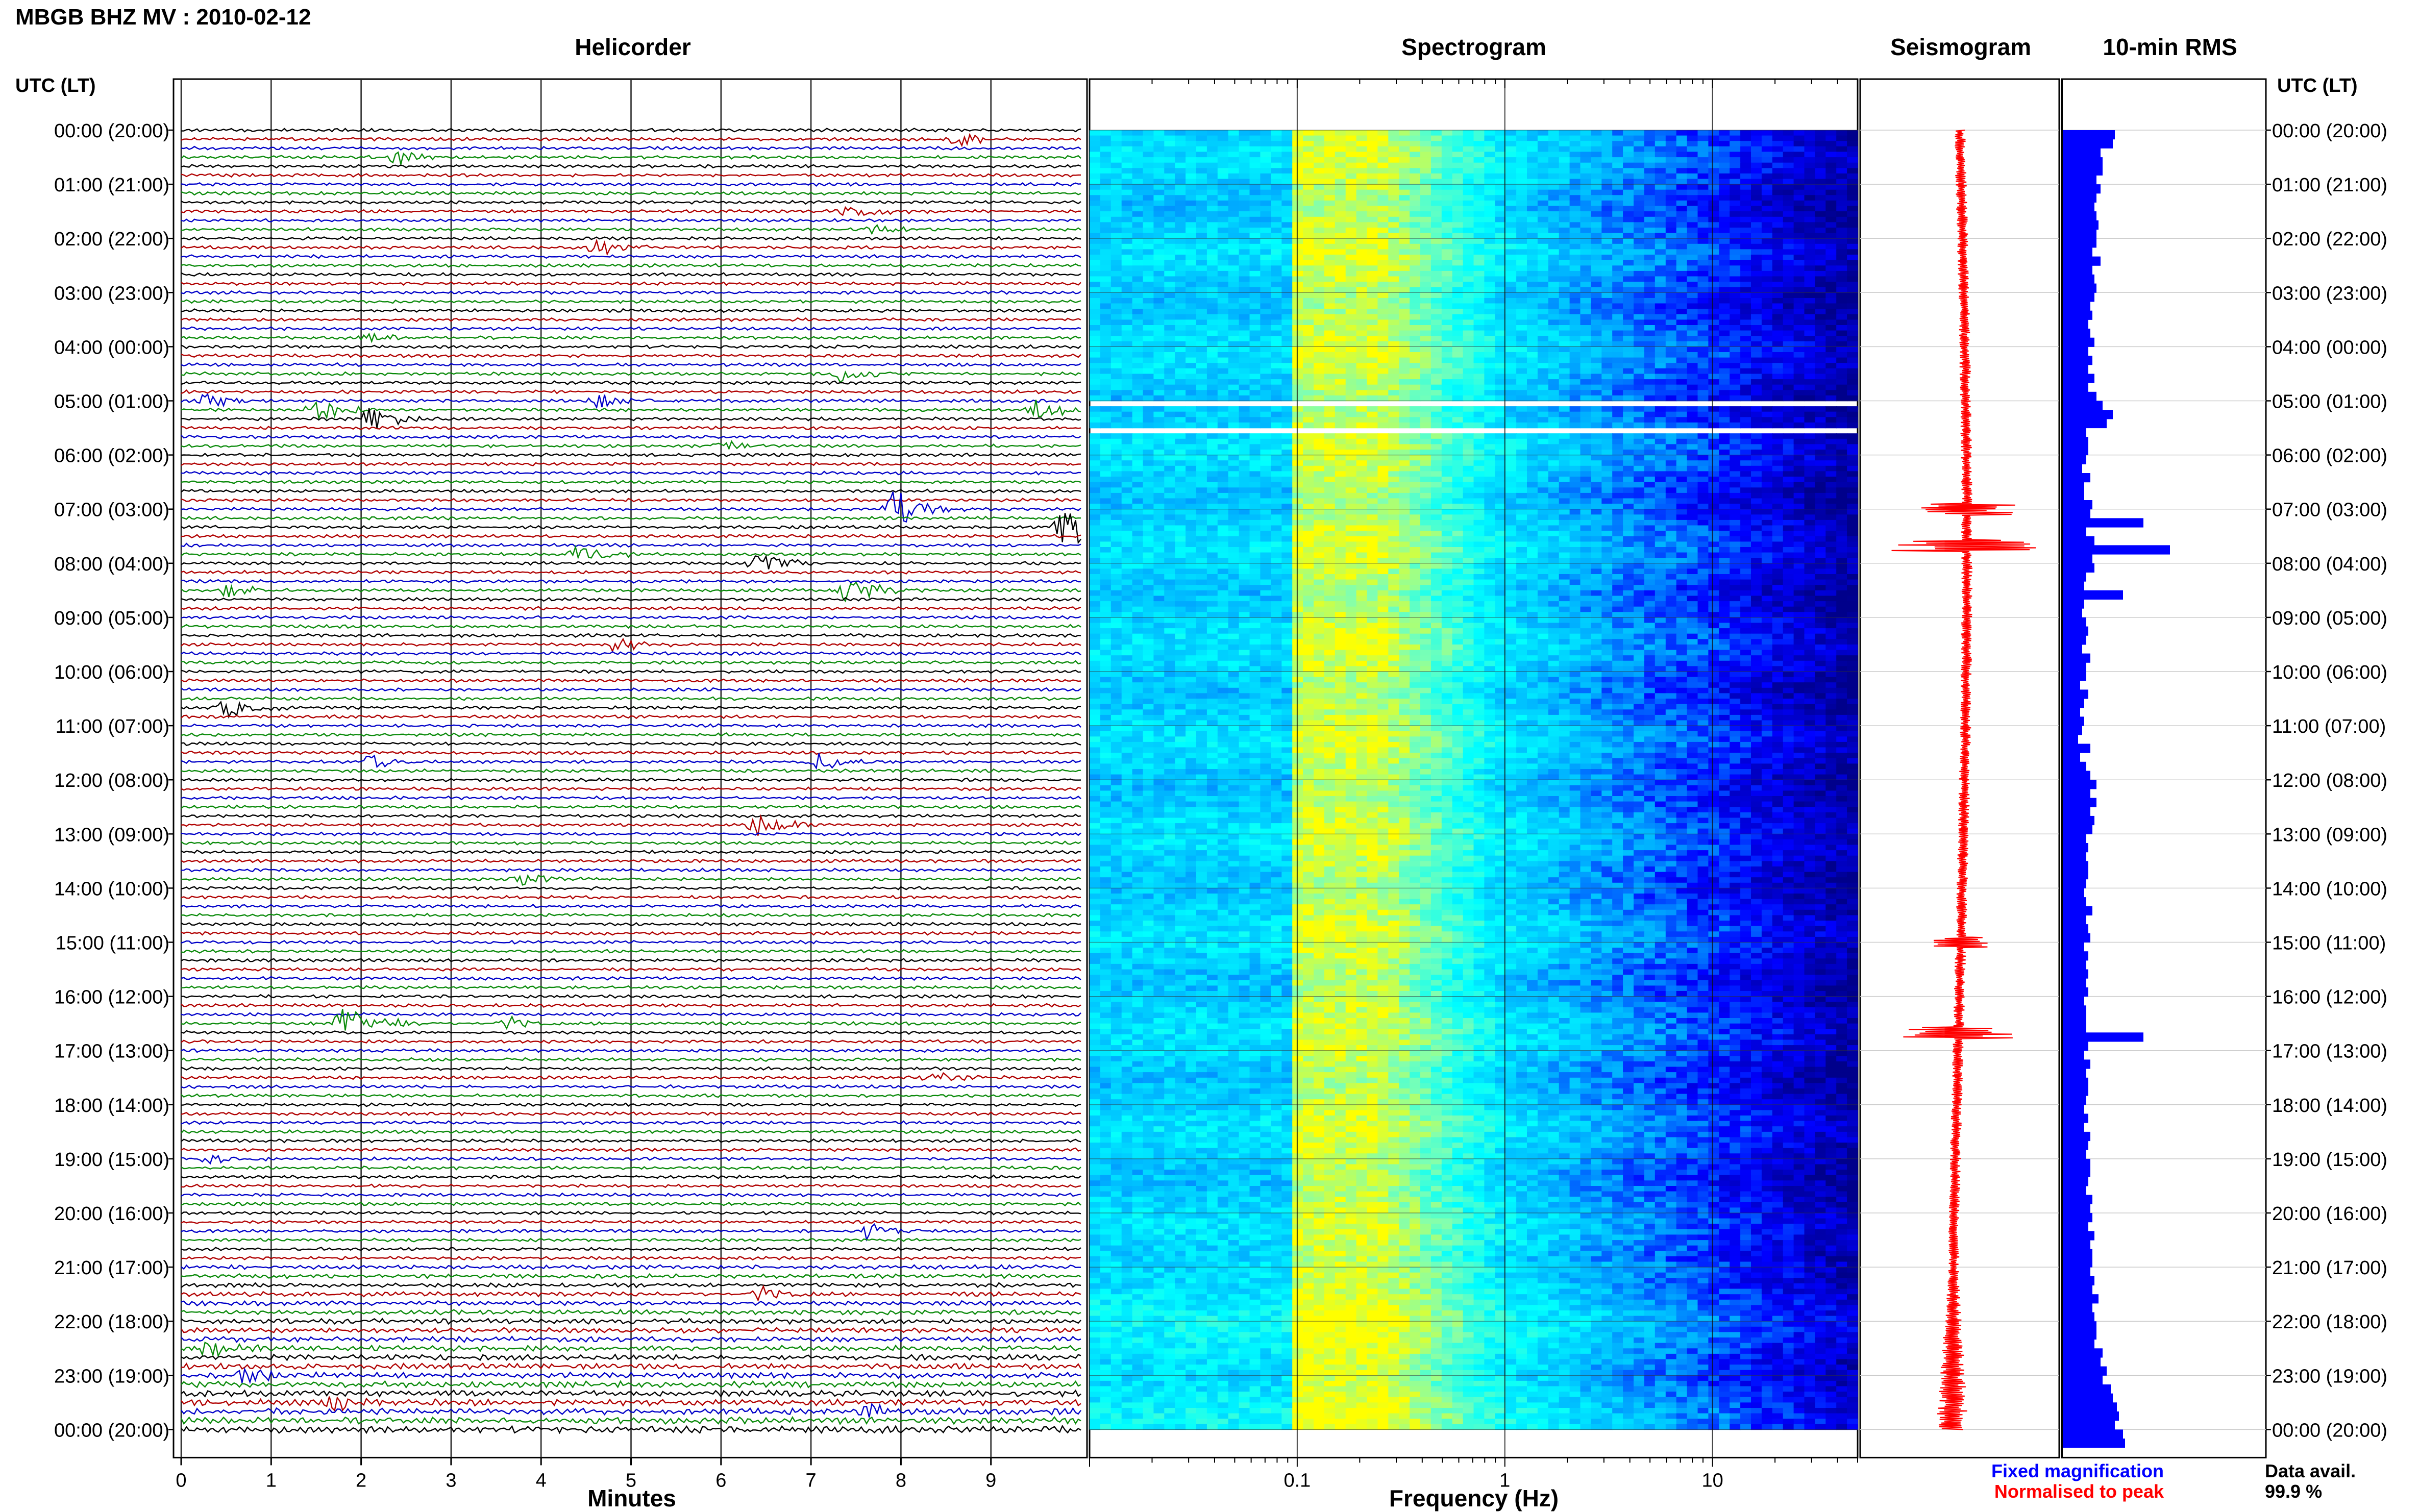  What do you see at coordinates (631, 1159) in the screenshot?
I see `helicorder-trace` at bounding box center [631, 1159].